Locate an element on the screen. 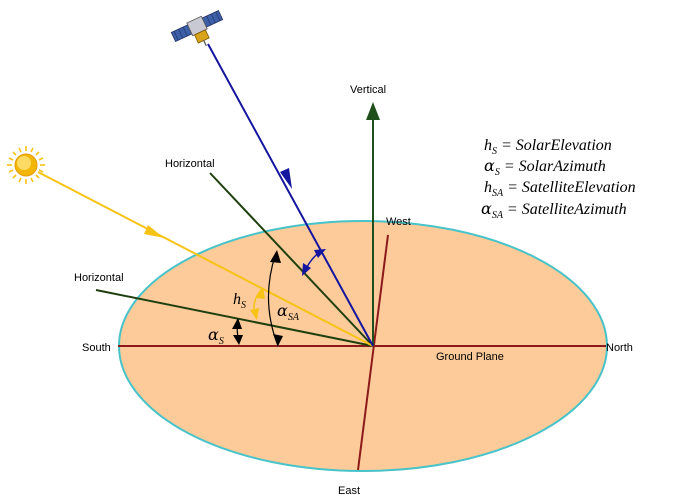 Image resolution: width=675 pixels, height=499 pixels. h-sa-arrow-bottom is located at coordinates (306, 269).